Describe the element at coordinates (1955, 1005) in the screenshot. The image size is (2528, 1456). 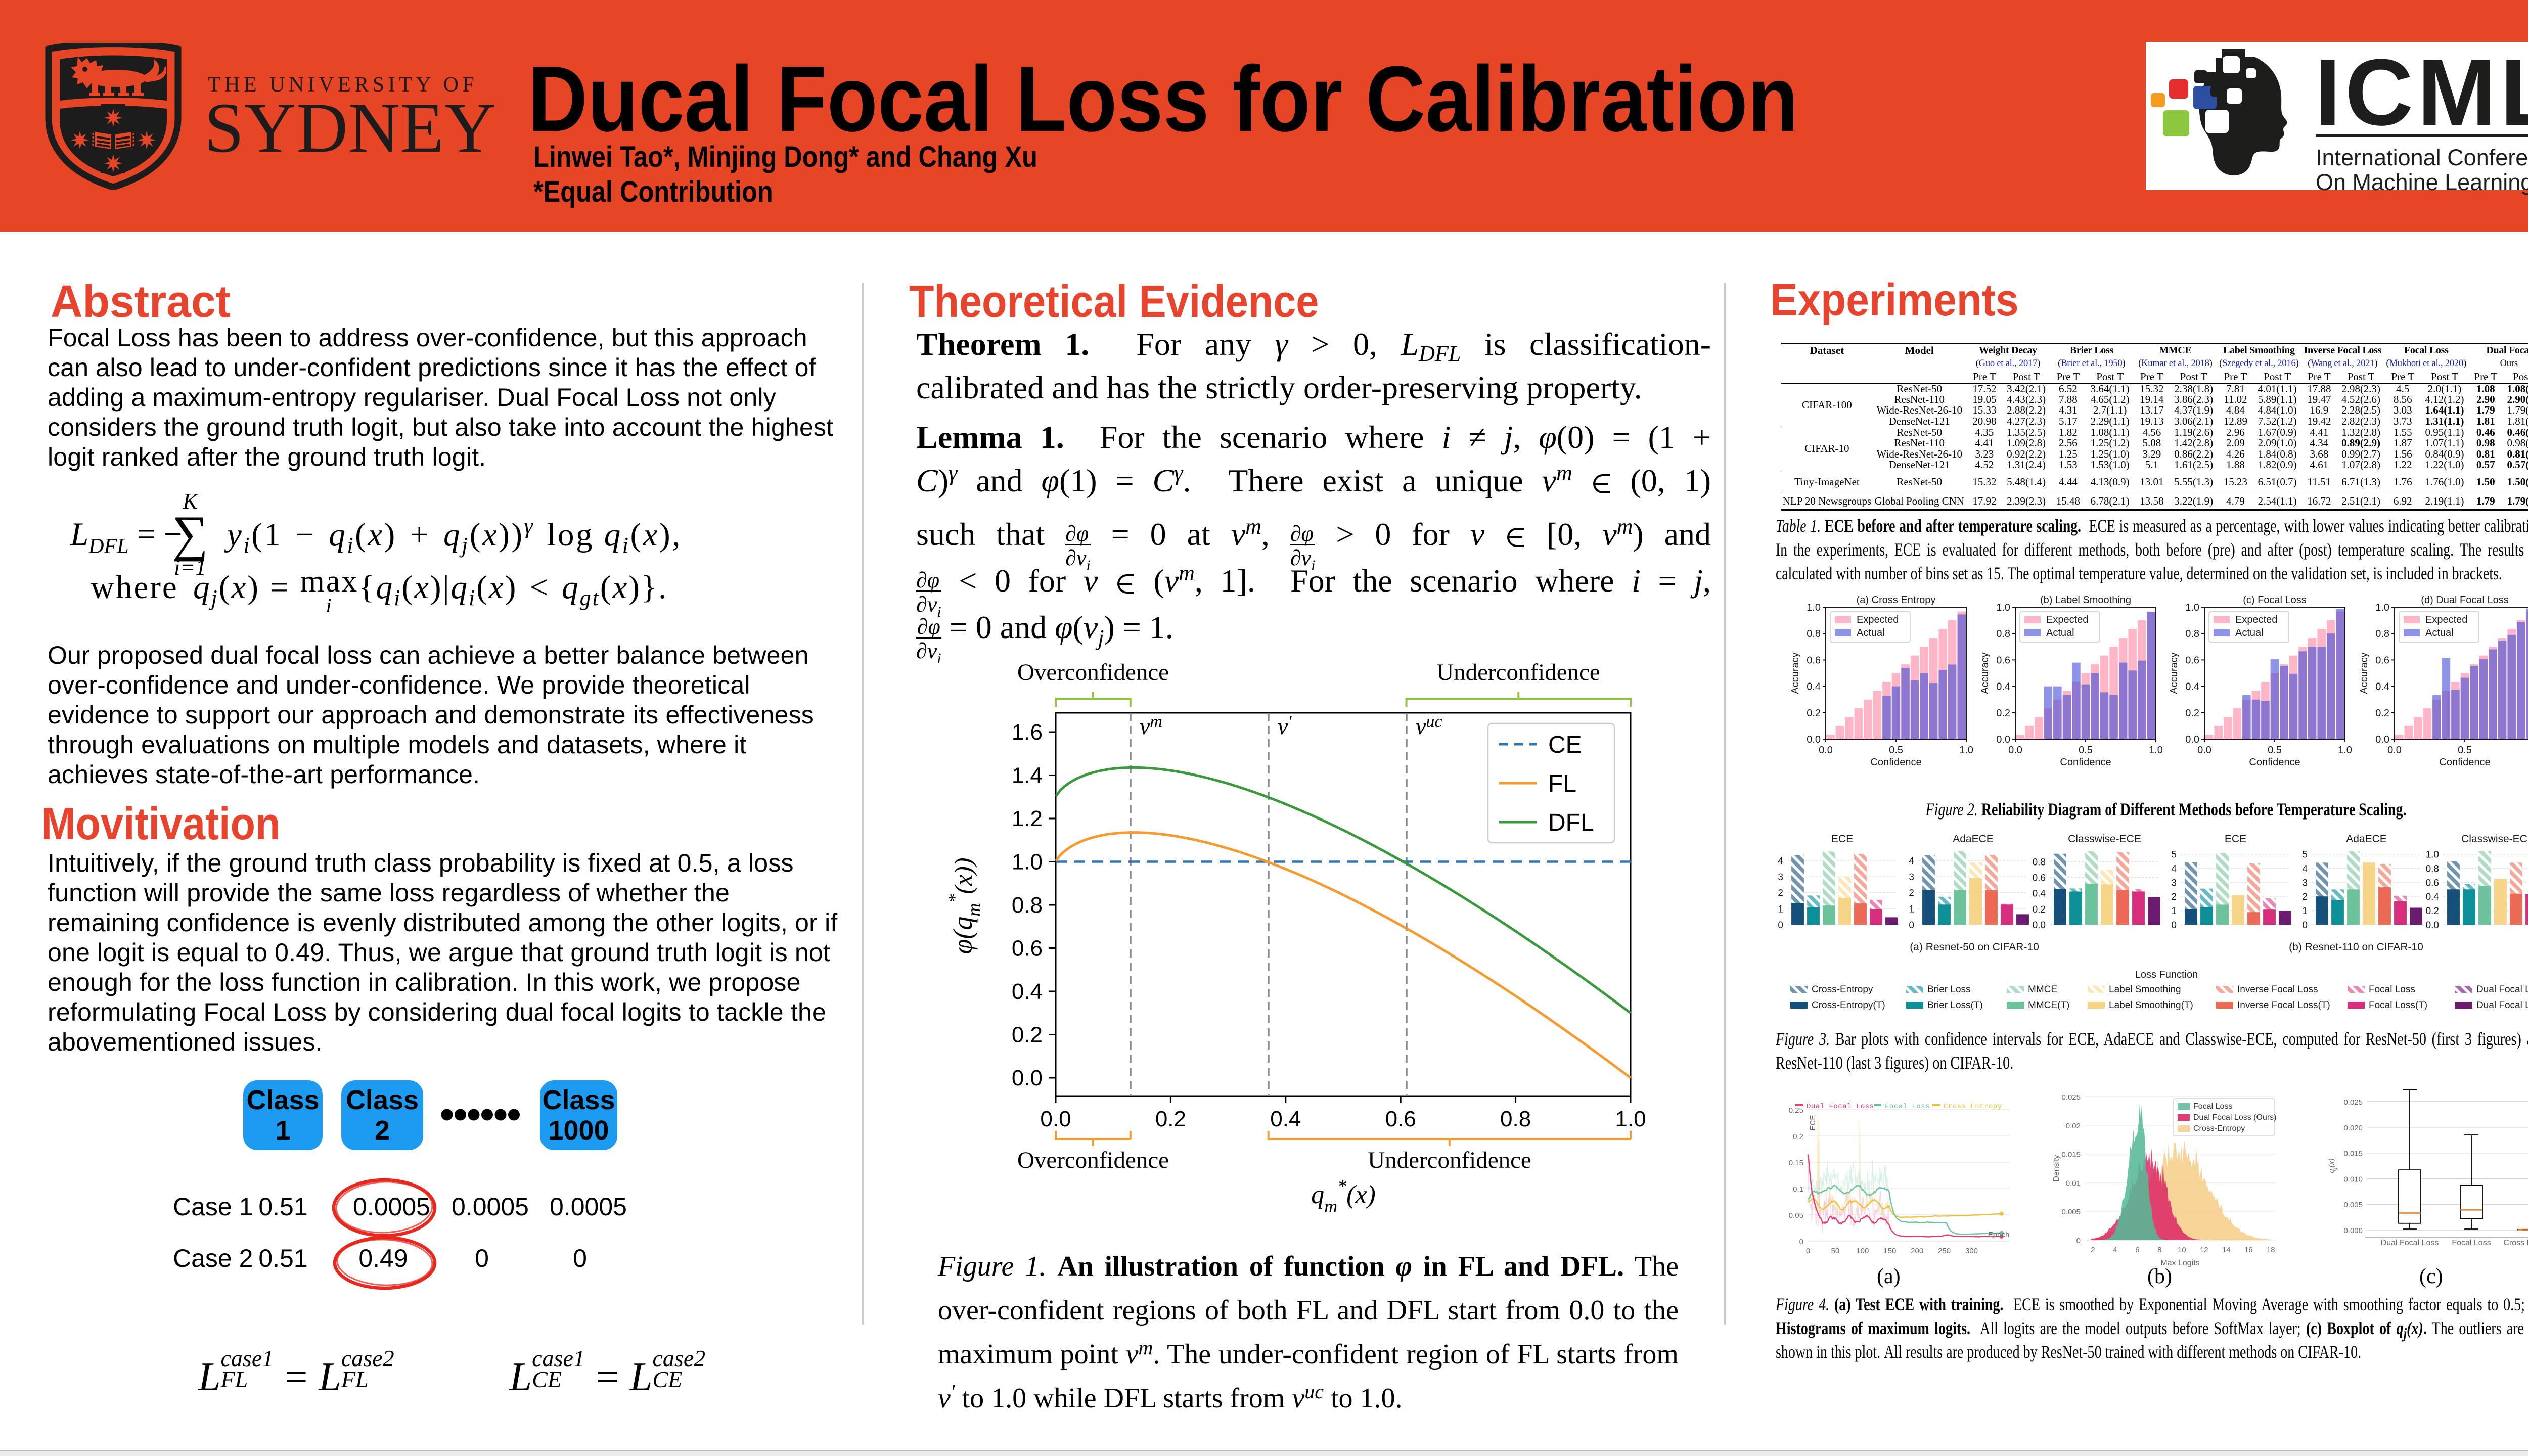
I see `svg-text: Brier Loss(T)` at that location.